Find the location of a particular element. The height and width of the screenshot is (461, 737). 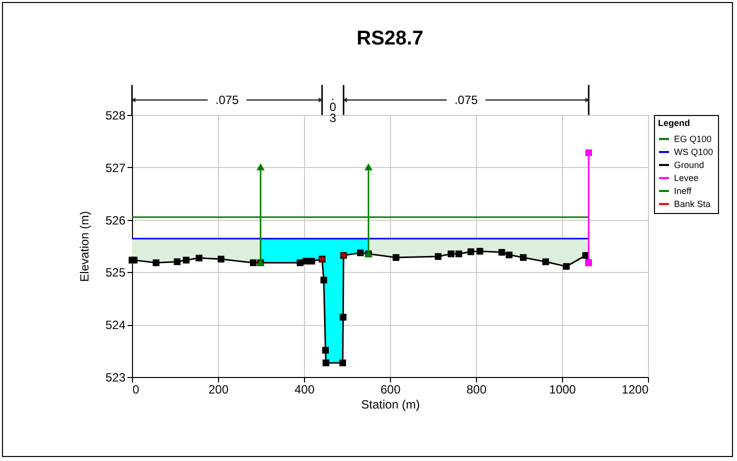

y-tick-label: 524 is located at coordinates (115, 325).